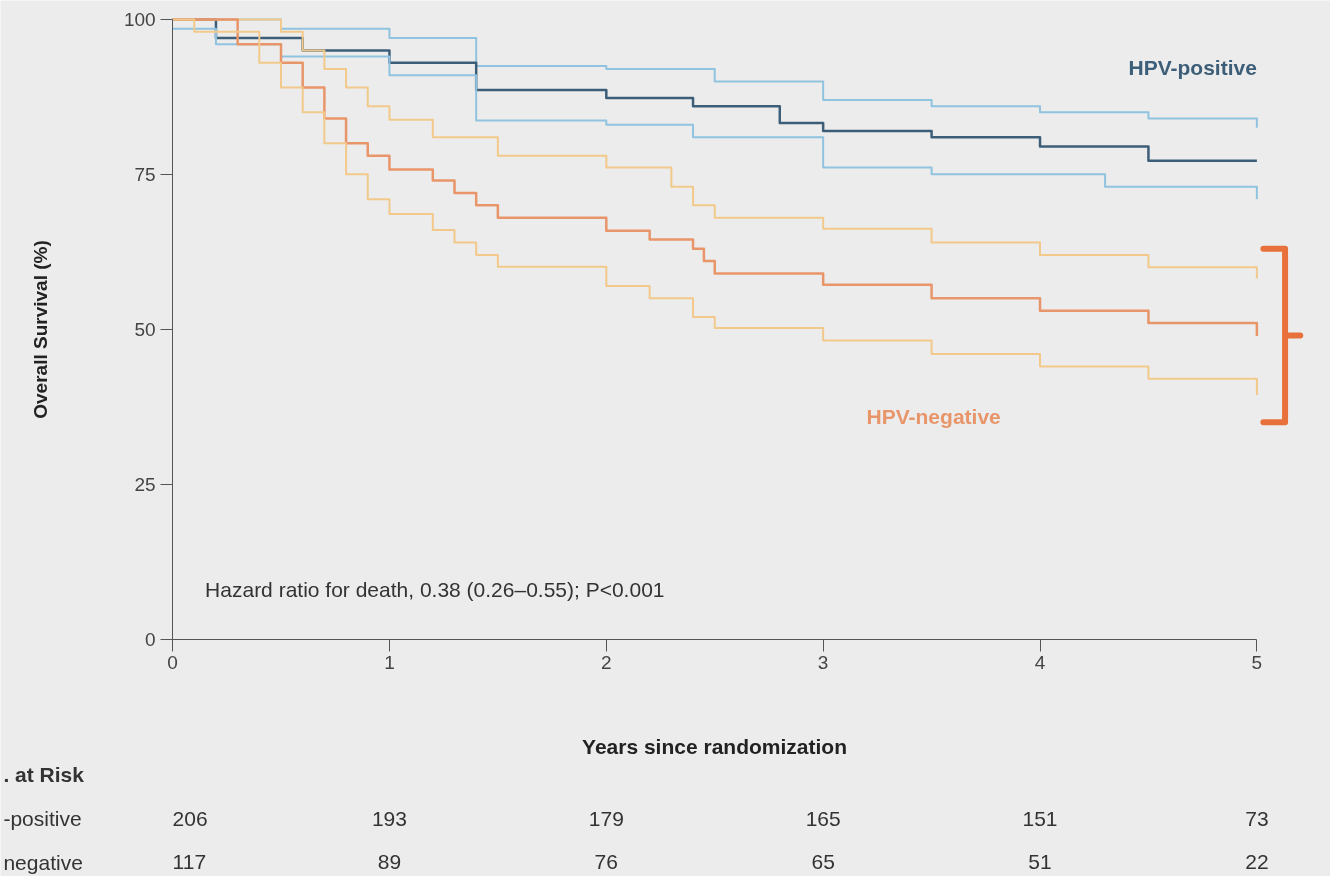  Describe the element at coordinates (823, 818) in the screenshot. I see `text: 165` at that location.